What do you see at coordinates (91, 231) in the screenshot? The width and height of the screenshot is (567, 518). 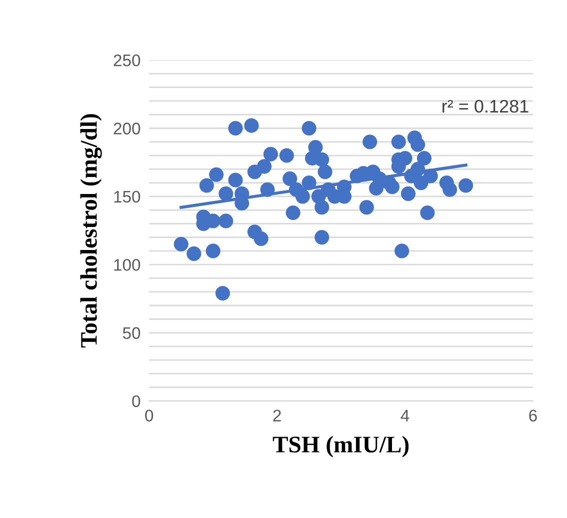 I see `y-axis-title: Total cholestrol (mg/dl)` at bounding box center [91, 231].